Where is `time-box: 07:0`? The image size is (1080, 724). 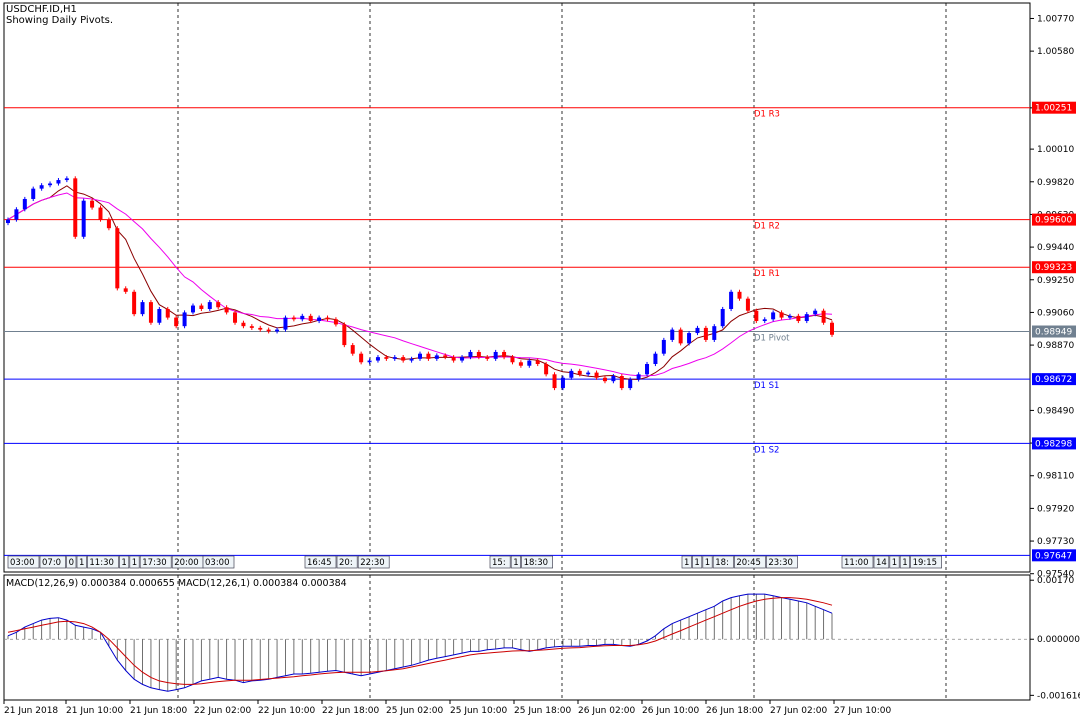 time-box: 07:0 is located at coordinates (52, 562).